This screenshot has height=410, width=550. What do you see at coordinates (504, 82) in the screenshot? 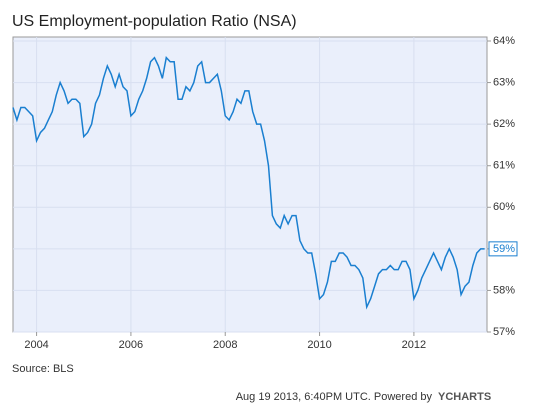
I see `y-tick-label: 63%` at bounding box center [504, 82].